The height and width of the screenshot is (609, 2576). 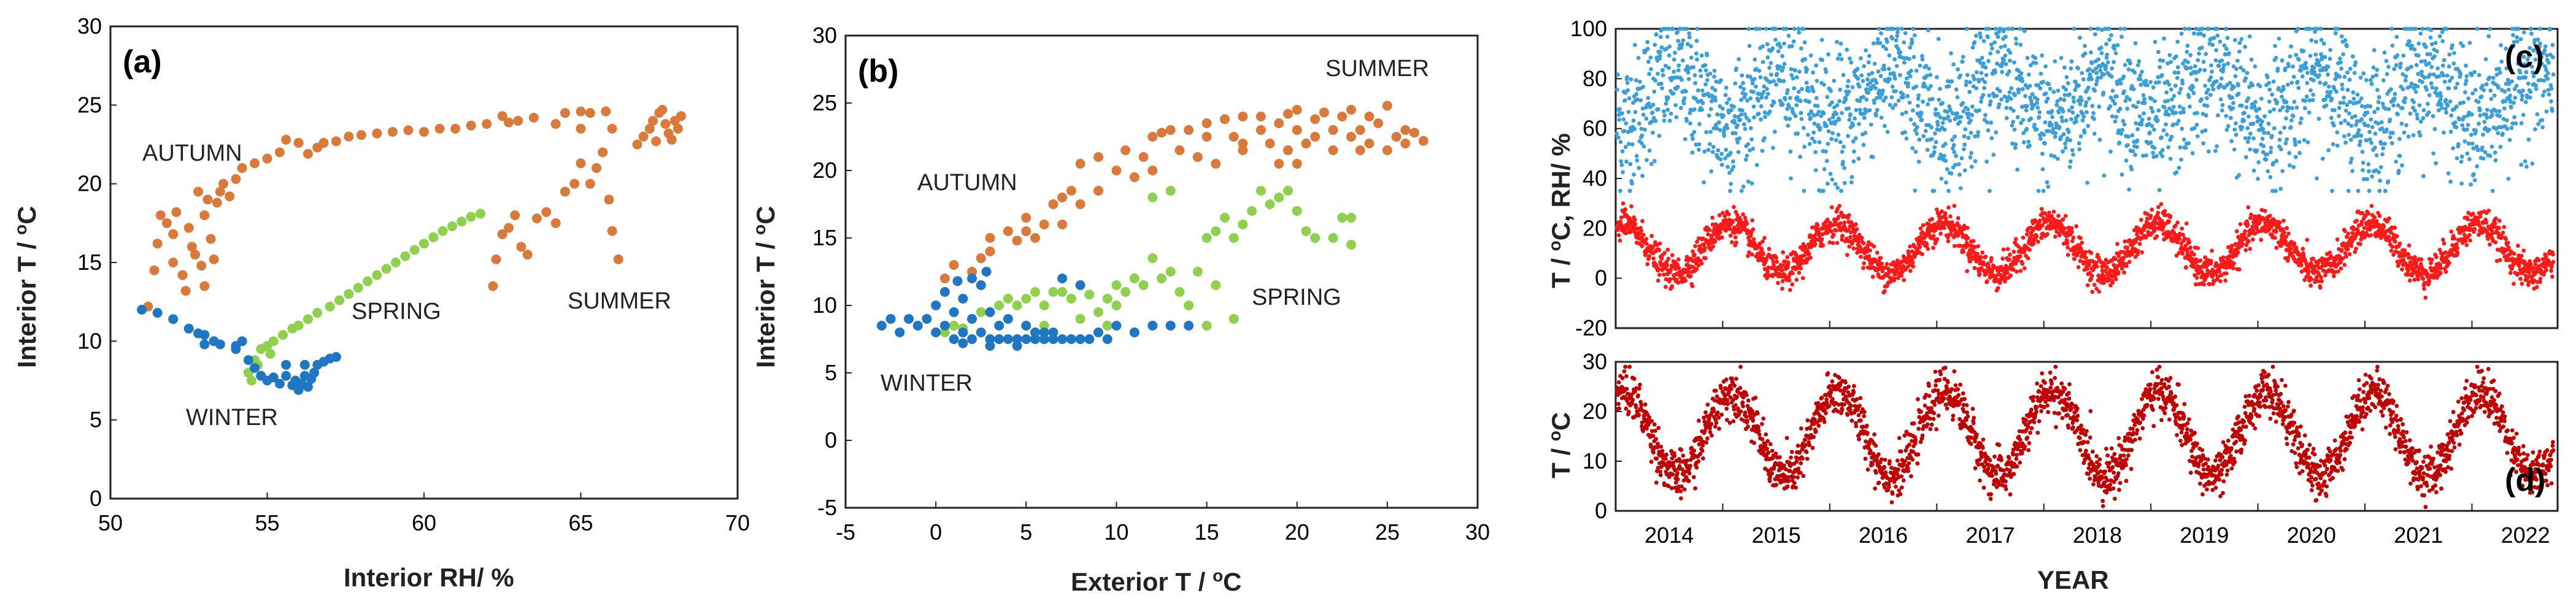 I want to click on panel-b-x-tick-label: 15, so click(x=1207, y=532).